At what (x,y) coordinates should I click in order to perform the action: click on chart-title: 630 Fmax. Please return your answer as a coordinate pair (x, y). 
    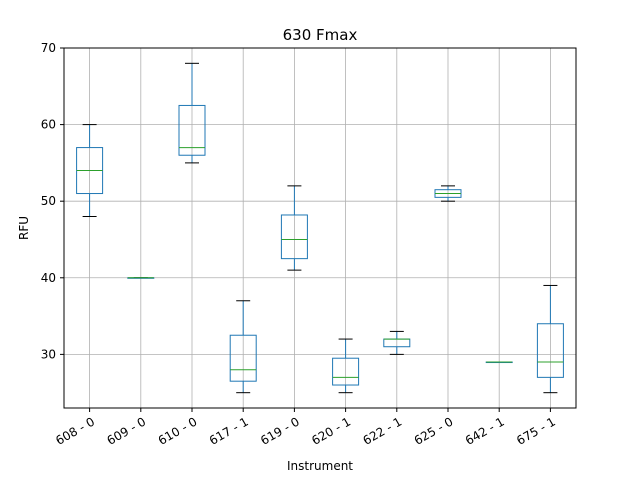
    Looking at the image, I should click on (320, 35).